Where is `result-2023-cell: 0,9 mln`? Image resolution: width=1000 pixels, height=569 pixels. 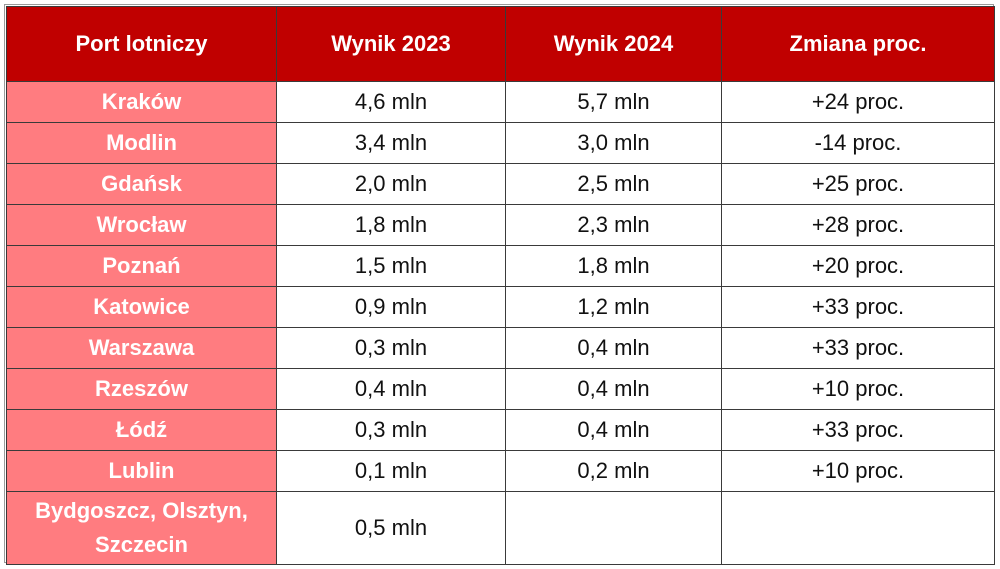 result-2023-cell: 0,9 mln is located at coordinates (391, 307).